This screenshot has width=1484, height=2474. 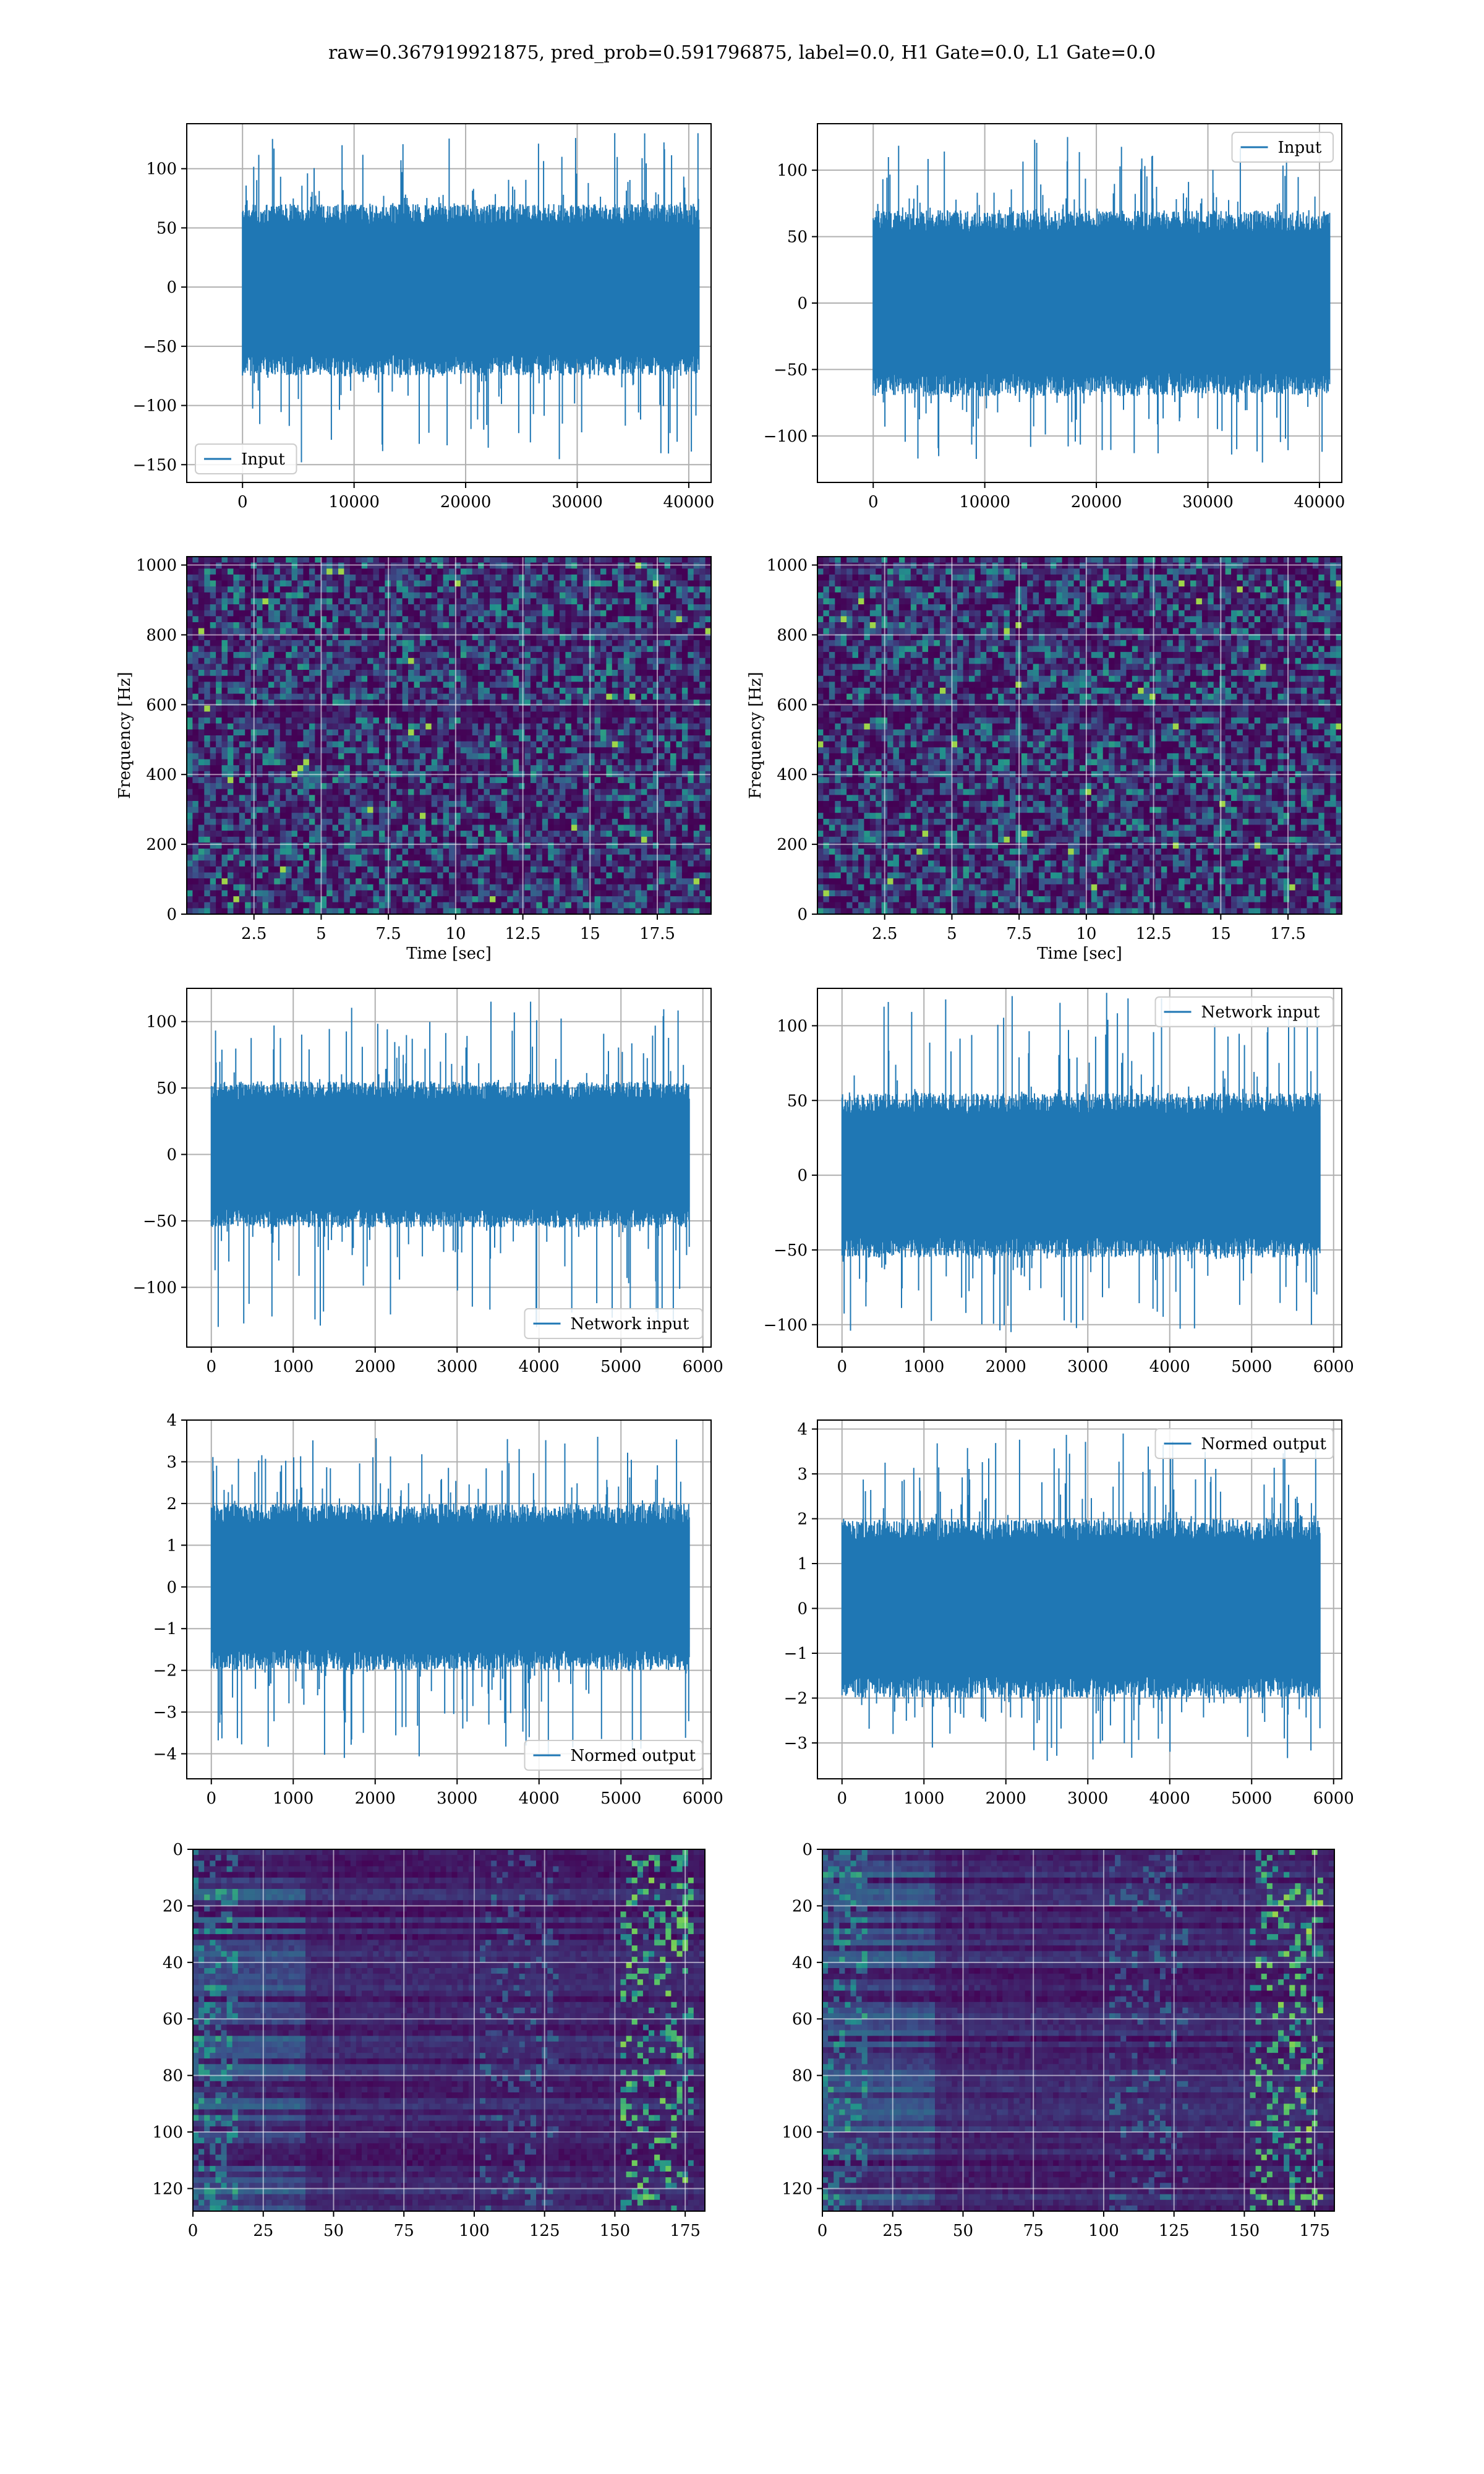 What do you see at coordinates (1054, 317) in the screenshot?
I see `l1-input-axes: 0 10000 20000 30000 40000−100−50050100Input` at bounding box center [1054, 317].